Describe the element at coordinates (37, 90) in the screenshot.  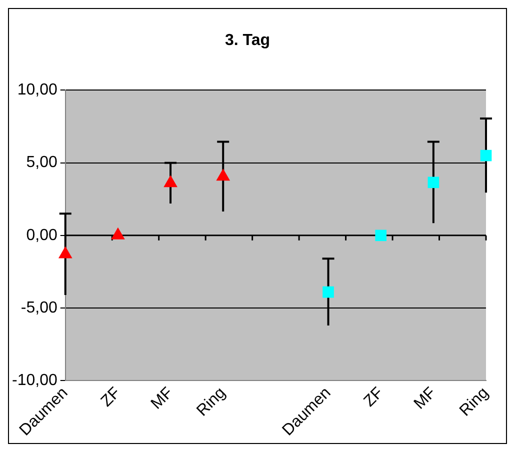
I see `y-tick-label: 10,00` at that location.